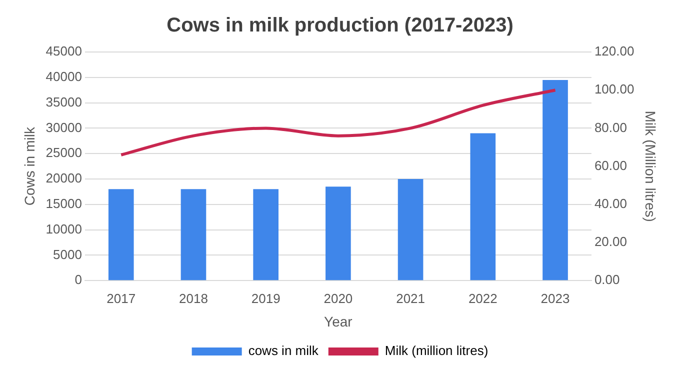  I want to click on x-tick-label: 2022, so click(483, 298).